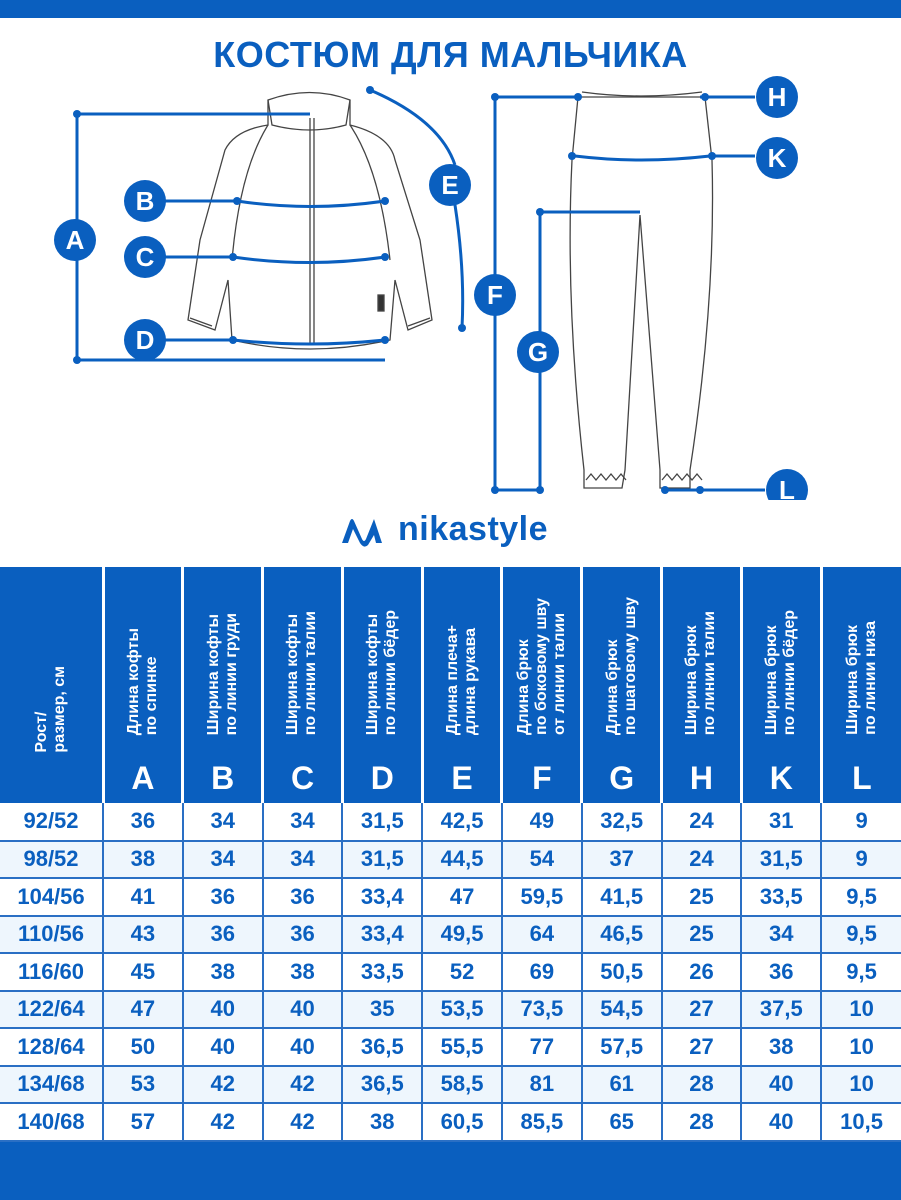 The width and height of the screenshot is (901, 1200). I want to click on column-header: Длина плеча+ длина рукава E, so click(461, 685).